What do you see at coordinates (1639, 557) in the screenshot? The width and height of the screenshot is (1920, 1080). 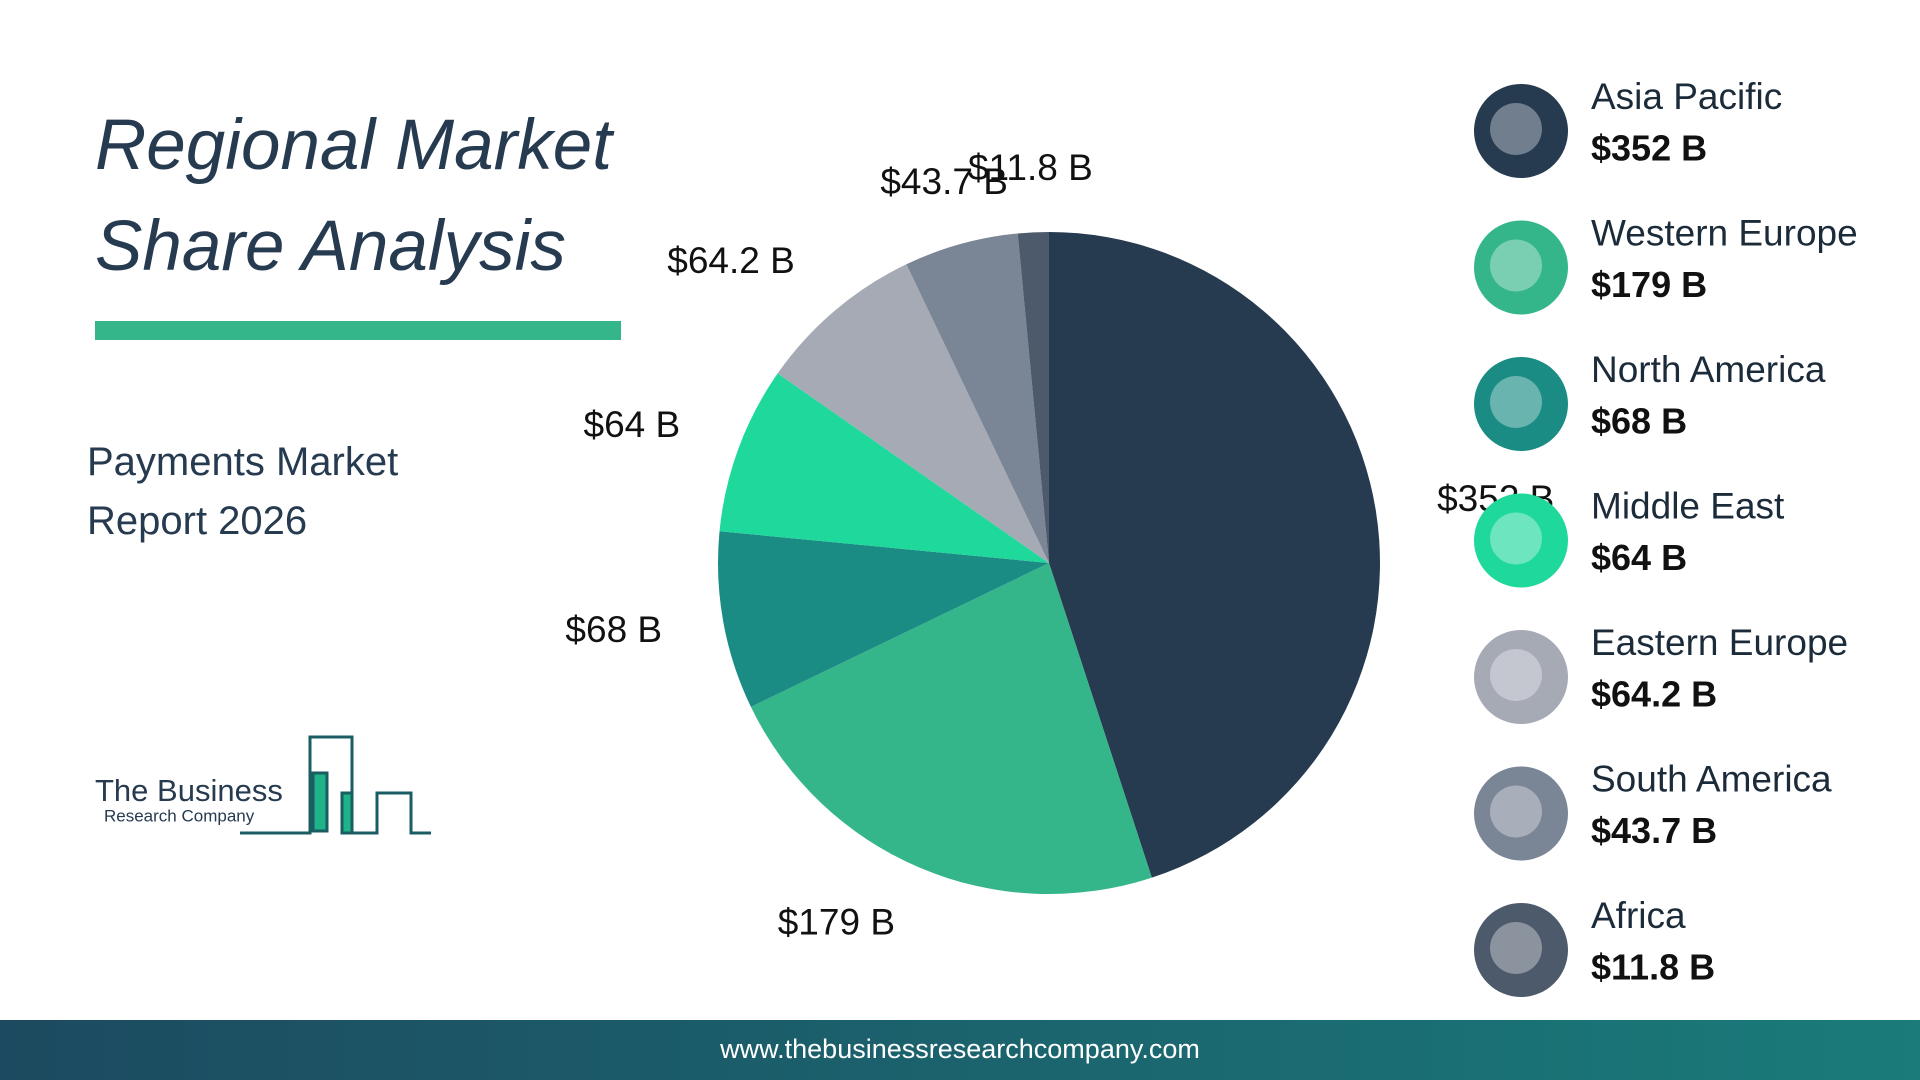 I see `legend-value: $64 B` at bounding box center [1639, 557].